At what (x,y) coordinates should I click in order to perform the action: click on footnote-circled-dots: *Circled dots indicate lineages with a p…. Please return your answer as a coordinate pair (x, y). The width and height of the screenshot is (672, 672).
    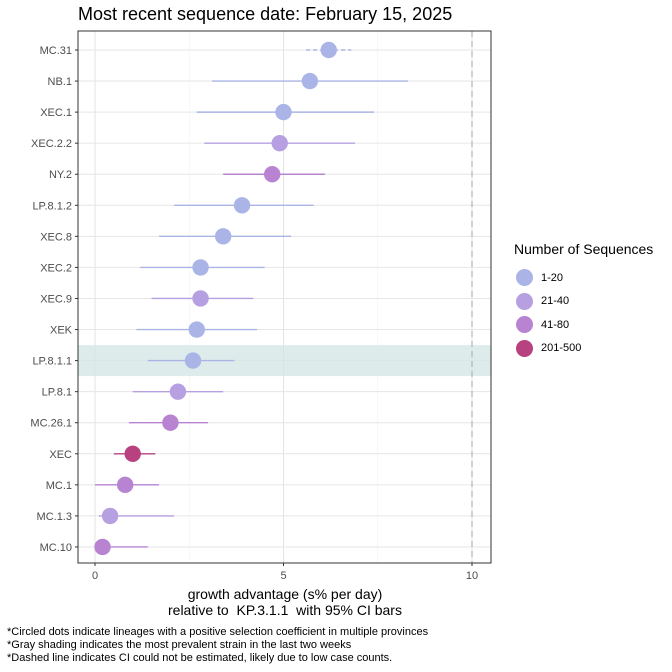
    Looking at the image, I should click on (218, 632).